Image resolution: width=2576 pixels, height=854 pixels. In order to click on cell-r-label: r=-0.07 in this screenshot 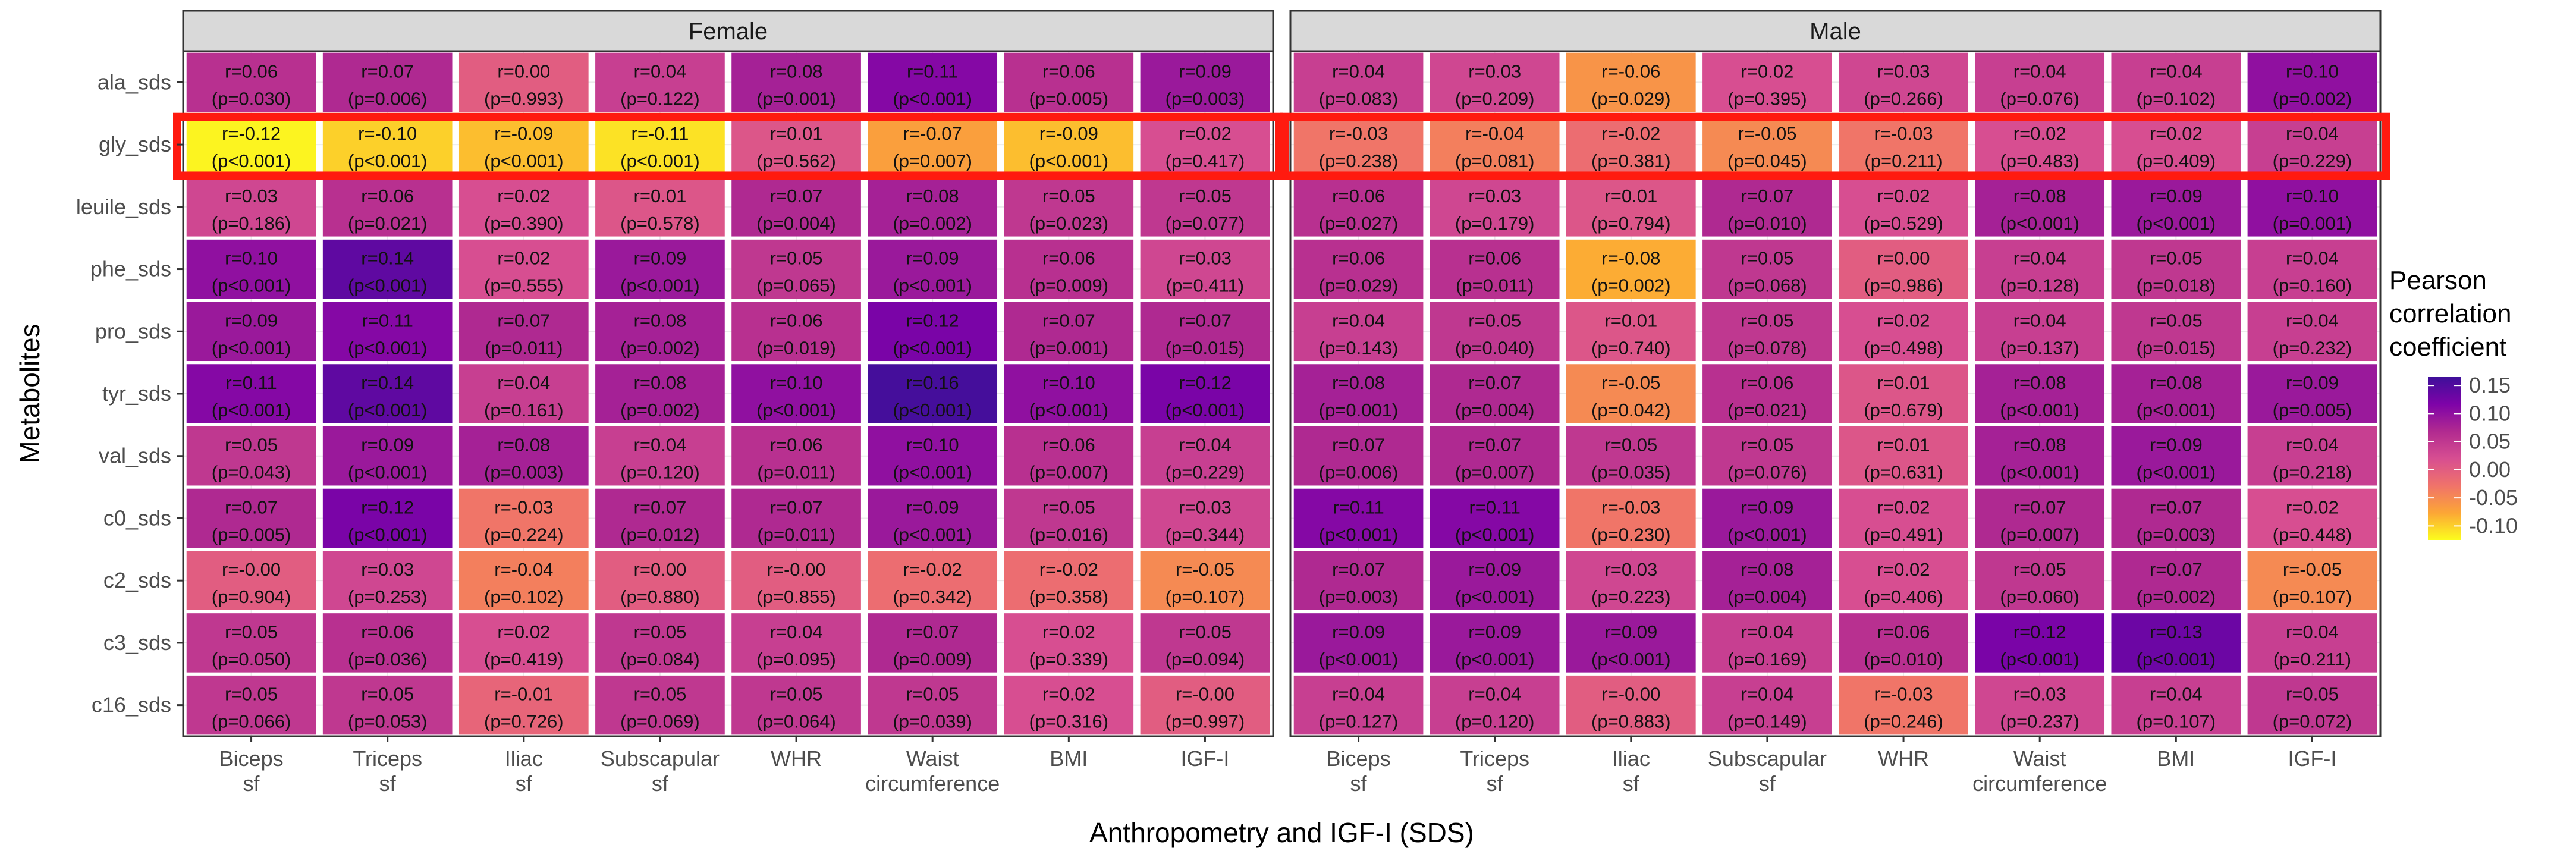, I will do `click(932, 133)`.